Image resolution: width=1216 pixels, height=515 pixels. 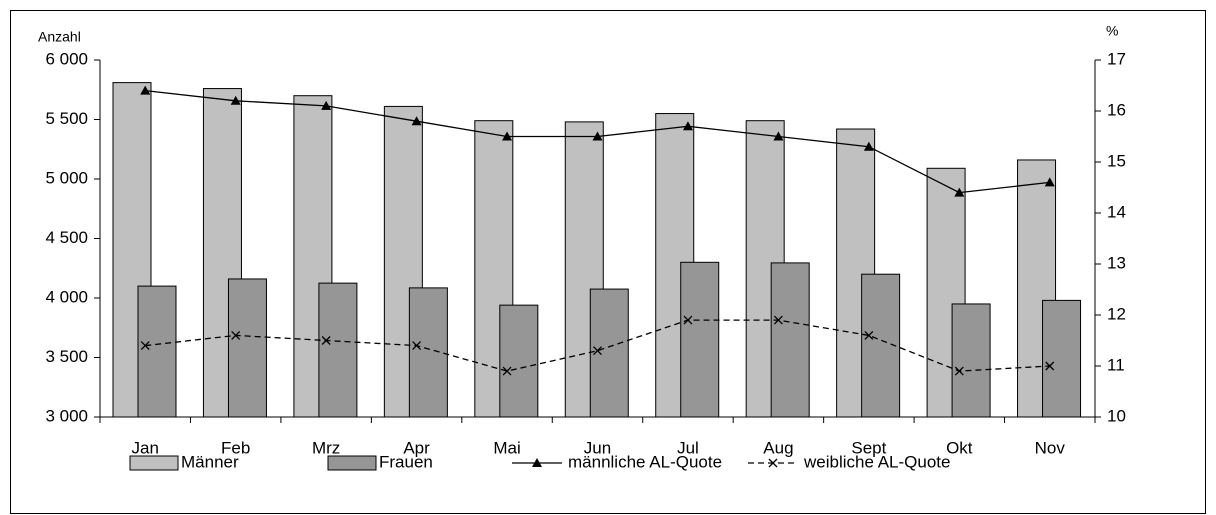 I want to click on x-tick-label: Sept, so click(x=868, y=447).